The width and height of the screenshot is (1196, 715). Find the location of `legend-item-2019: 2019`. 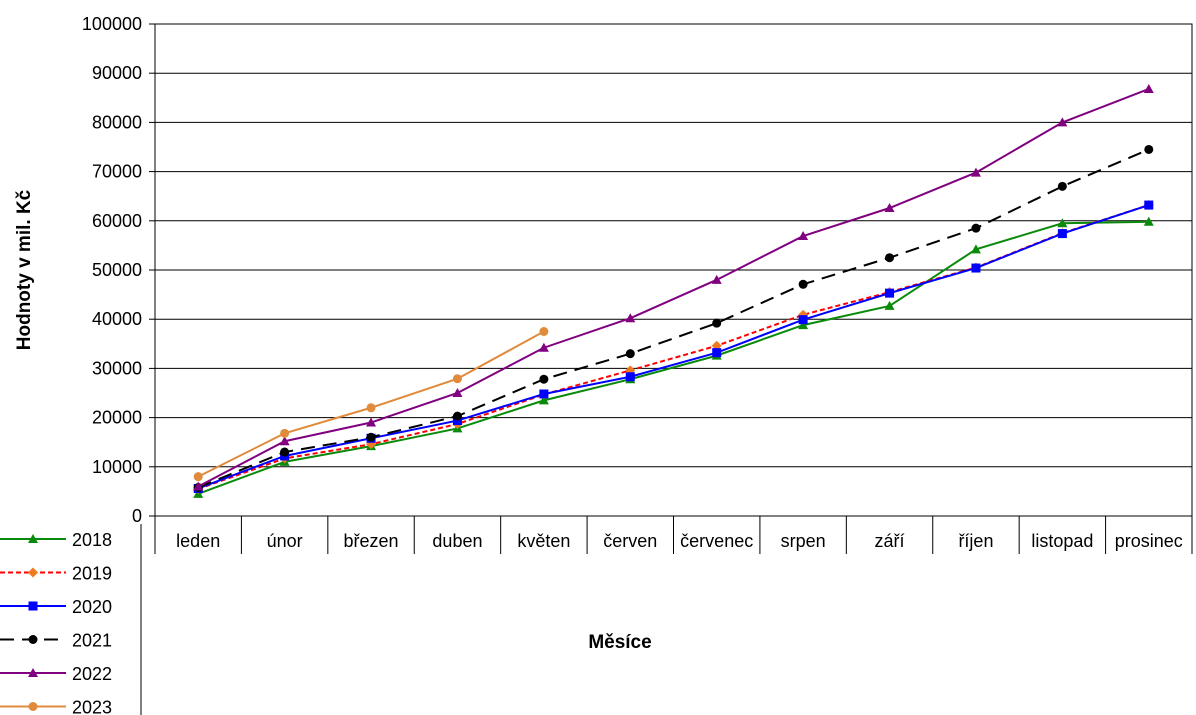

legend-item-2019: 2019 is located at coordinates (56, 574).